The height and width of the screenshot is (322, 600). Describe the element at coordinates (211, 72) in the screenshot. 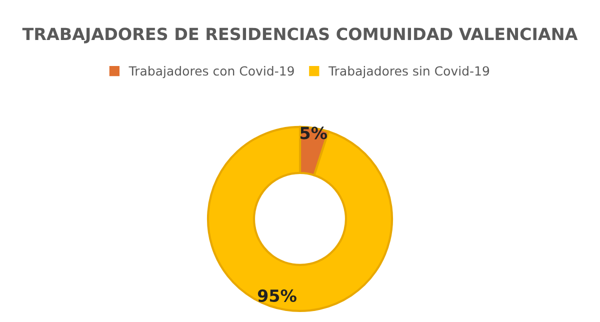

I see `legend-label: Trabajadores con Covid-19` at that location.